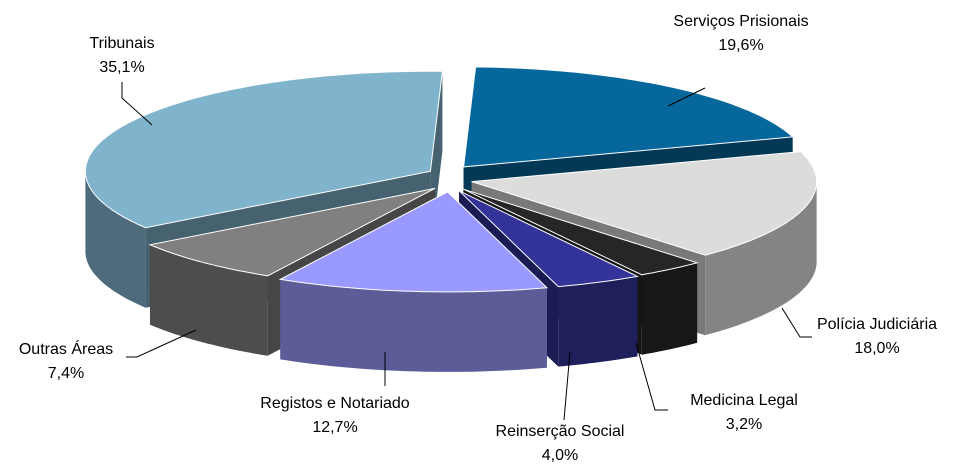  I want to click on slice, so click(413, 281).